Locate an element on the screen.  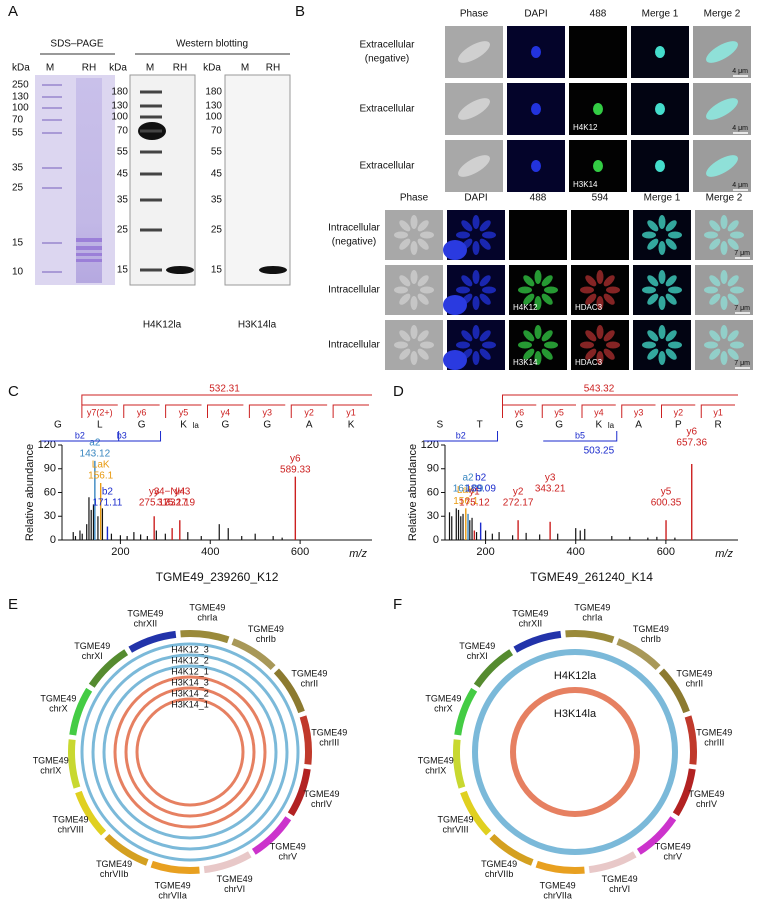
column-header: Merge 2 is located at coordinates (722, 14).